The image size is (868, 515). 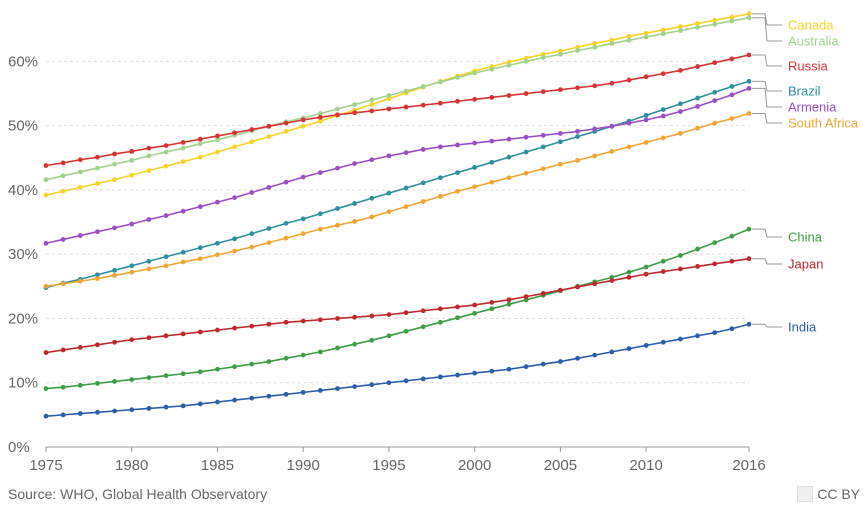 I want to click on series-label-south-africa: South Africa, so click(x=823, y=123).